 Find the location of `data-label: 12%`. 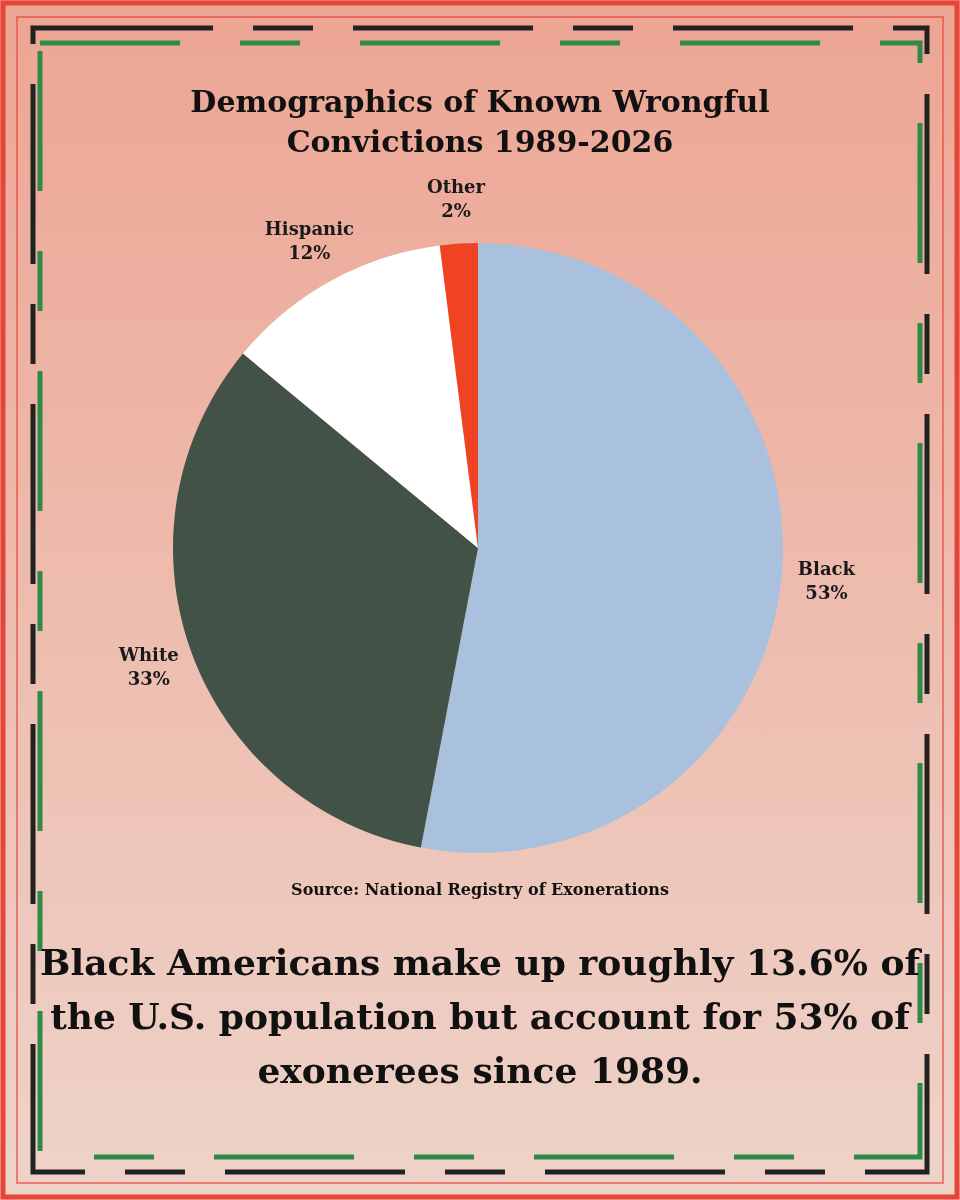

data-label: 12% is located at coordinates (309, 253).